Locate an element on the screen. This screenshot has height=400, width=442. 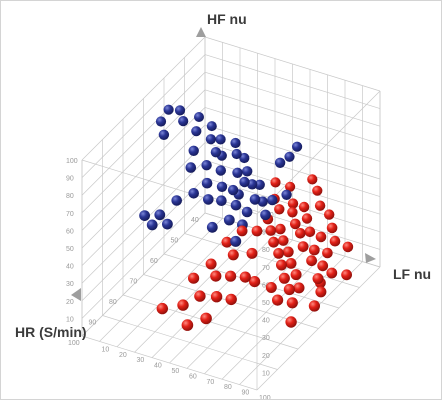
z-tick-label: 90 is located at coordinates (70, 179).